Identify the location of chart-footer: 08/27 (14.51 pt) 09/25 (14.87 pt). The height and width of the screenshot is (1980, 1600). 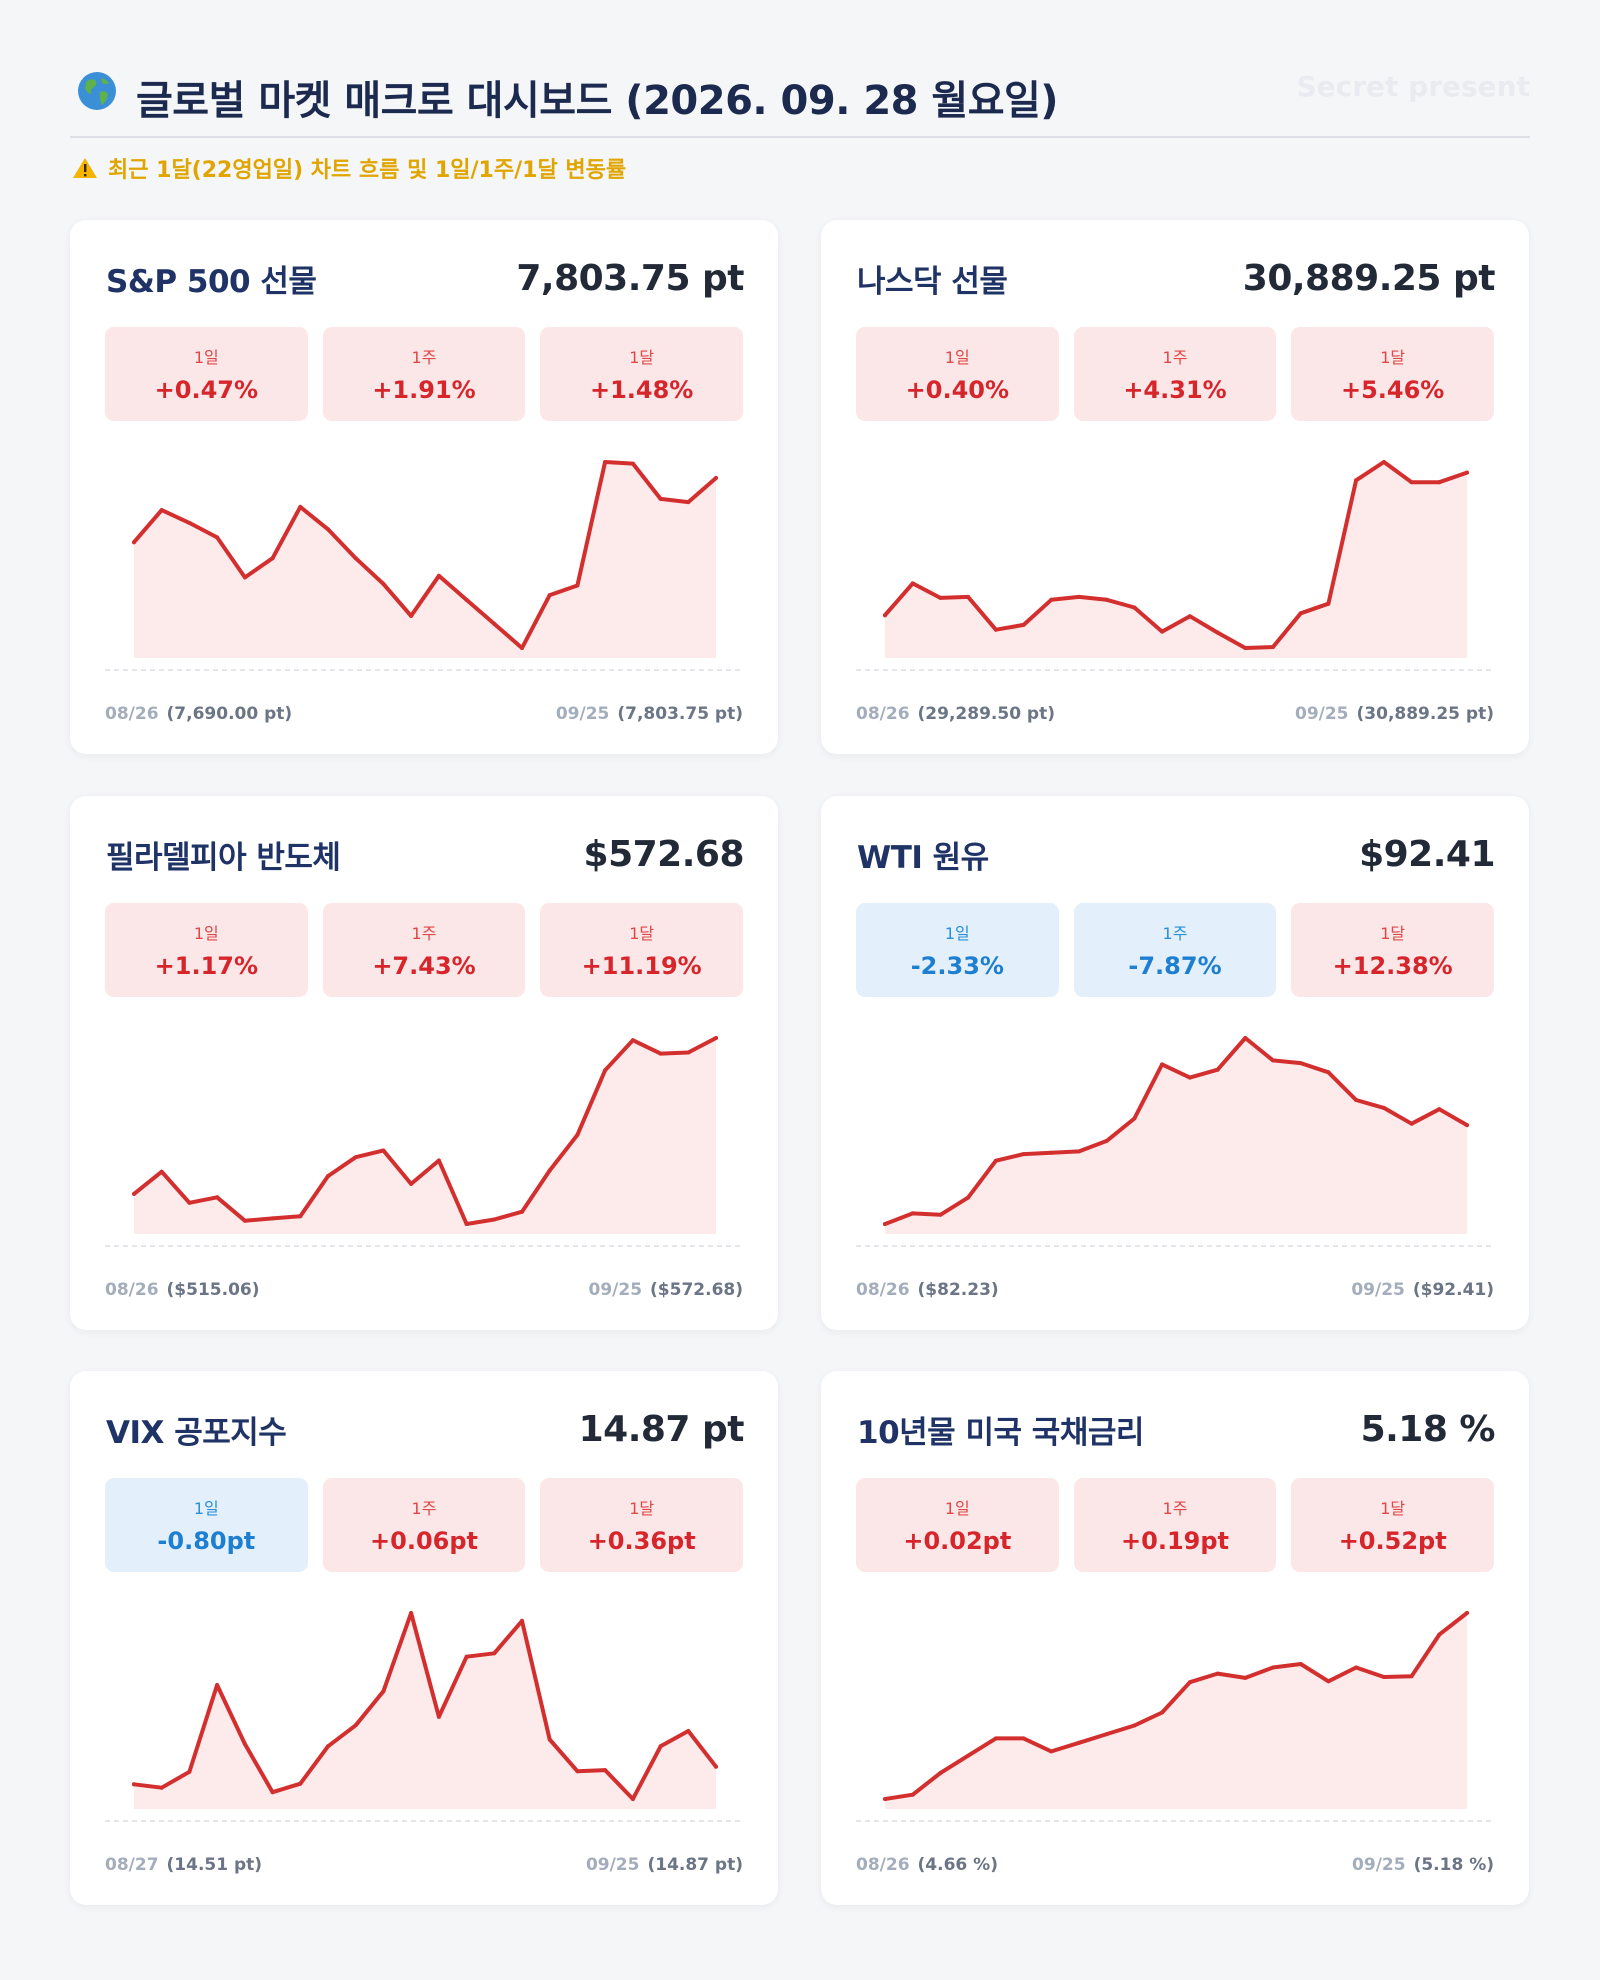
(424, 1867).